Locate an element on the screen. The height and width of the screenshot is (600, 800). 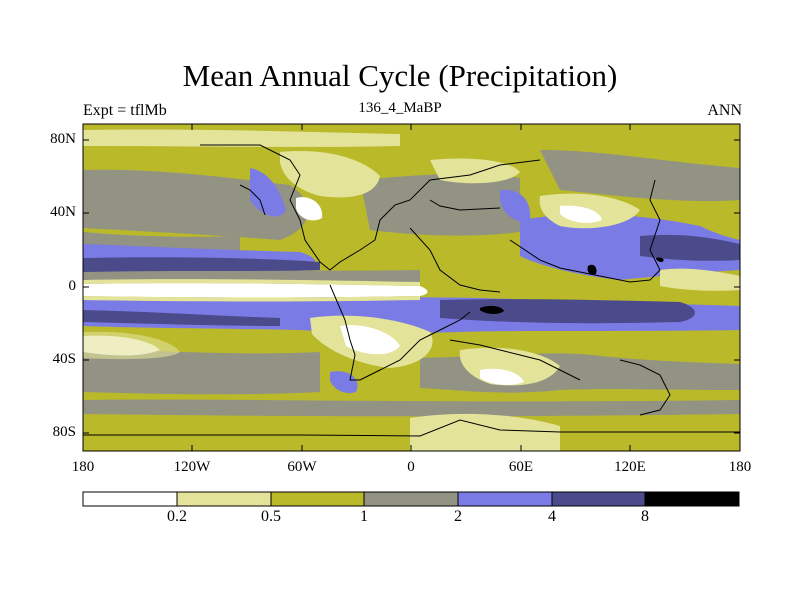
field-light-antarctic is located at coordinates (485, 432).